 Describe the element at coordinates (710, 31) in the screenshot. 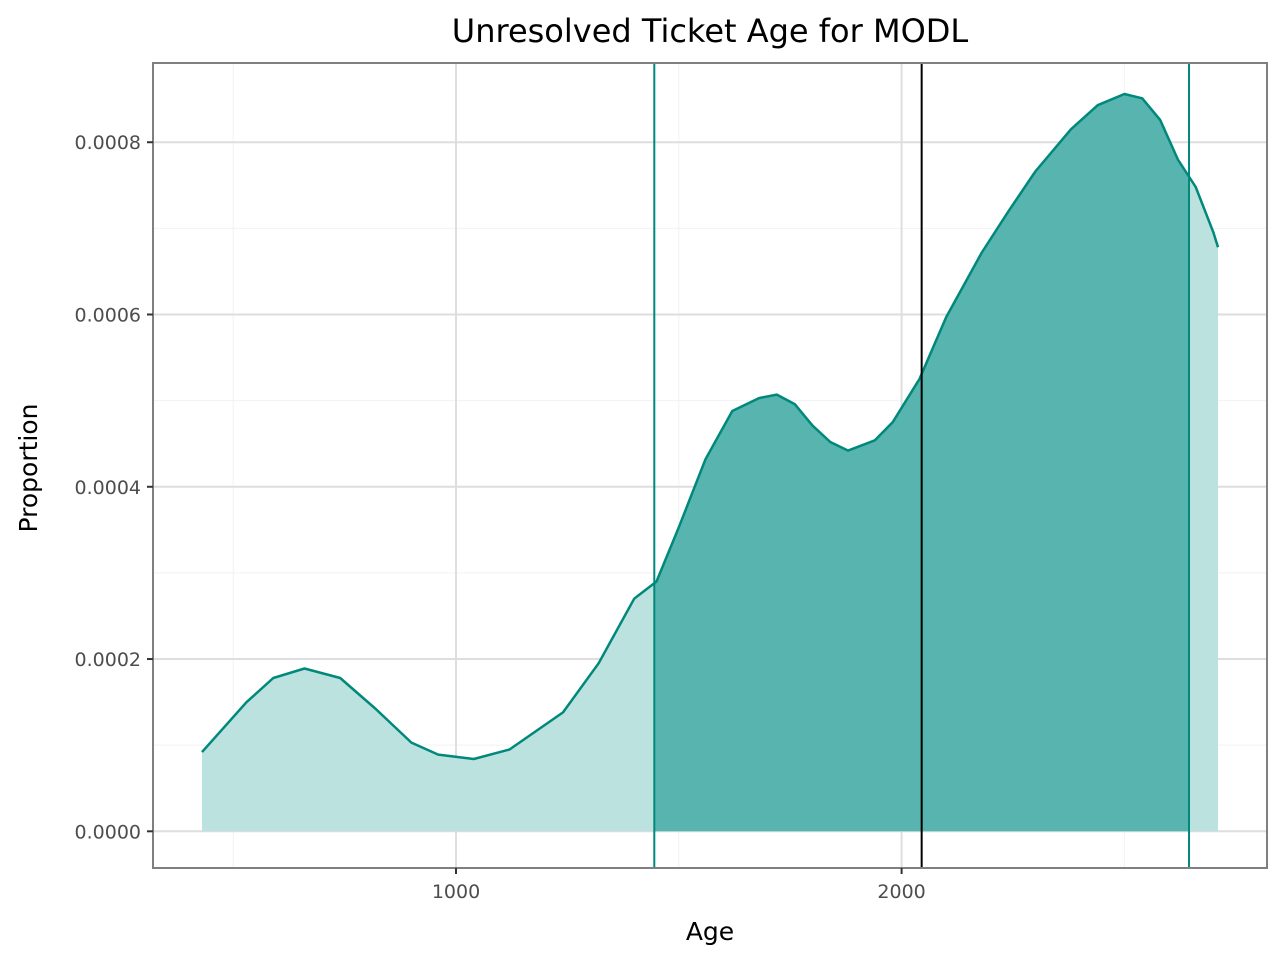

I see `chart-title: Unresolved Ticket Age for MODL` at that location.